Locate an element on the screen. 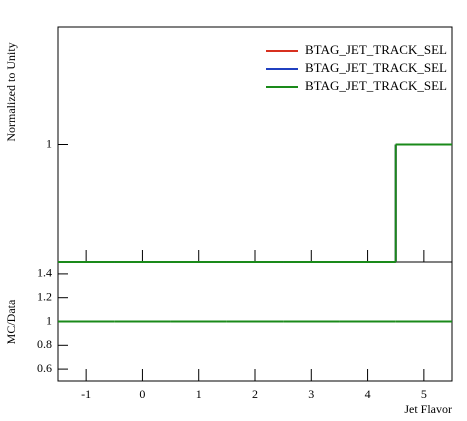  y-tick-label: 1.2 is located at coordinates (44, 296).